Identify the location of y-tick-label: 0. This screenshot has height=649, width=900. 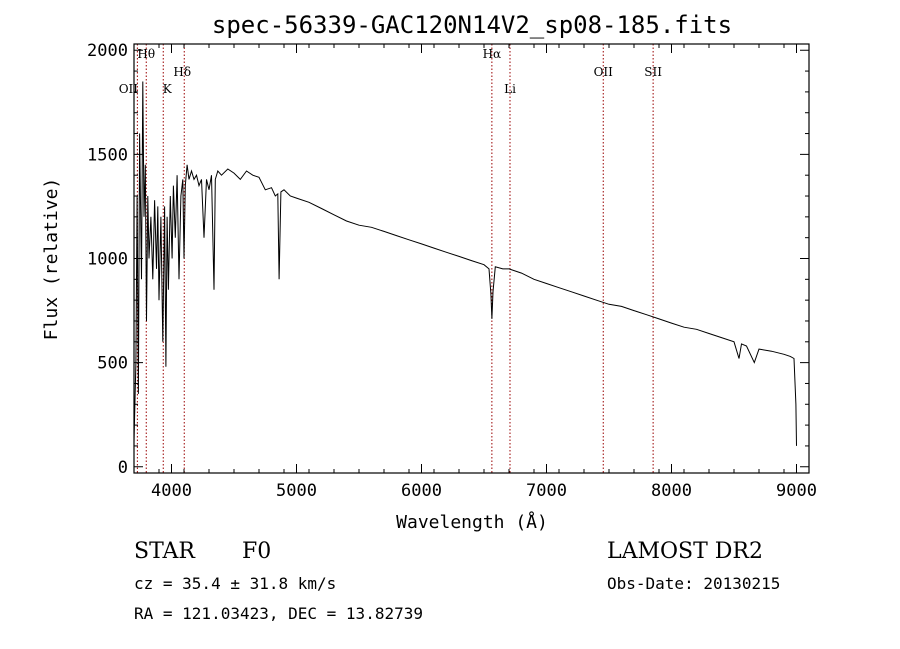
(123, 468).